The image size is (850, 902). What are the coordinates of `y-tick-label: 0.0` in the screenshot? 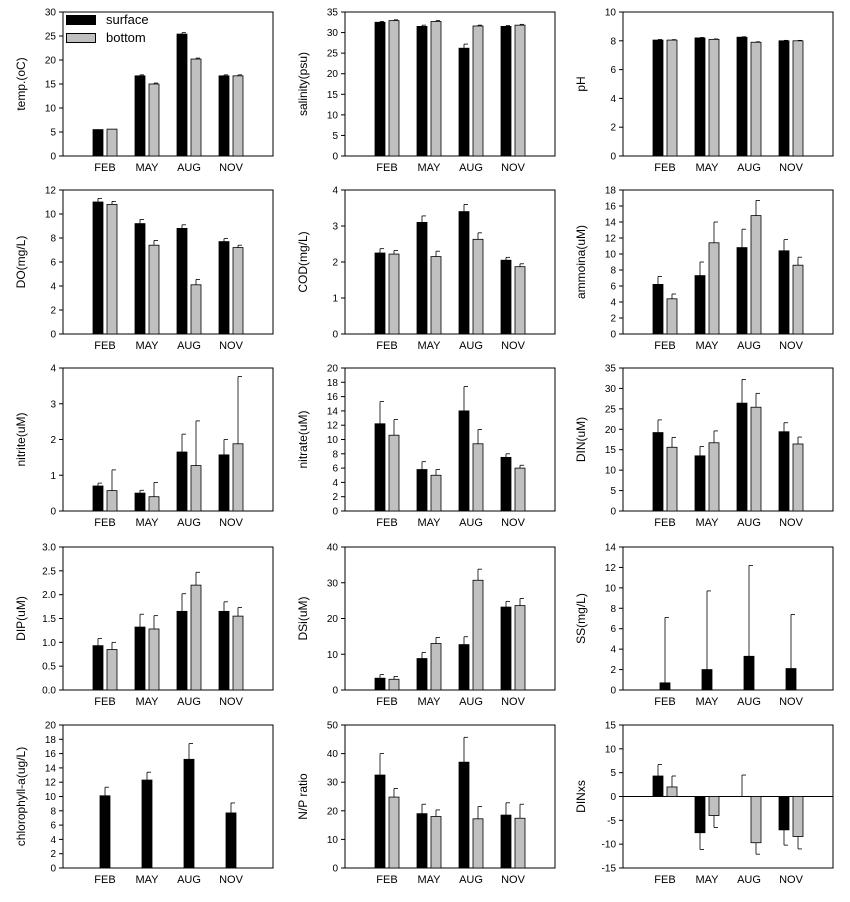 It's located at (49, 691).